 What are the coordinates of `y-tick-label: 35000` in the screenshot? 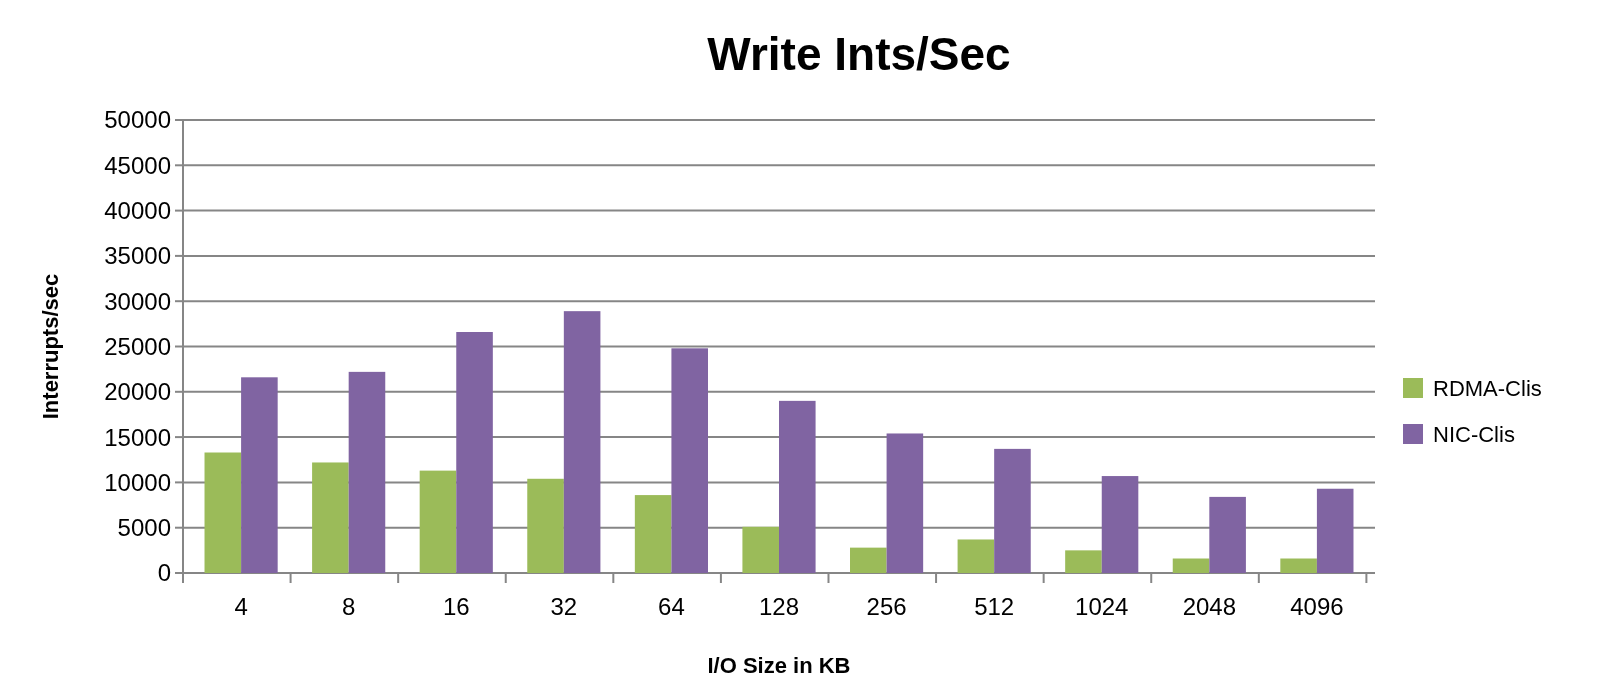 It's located at (137, 256).